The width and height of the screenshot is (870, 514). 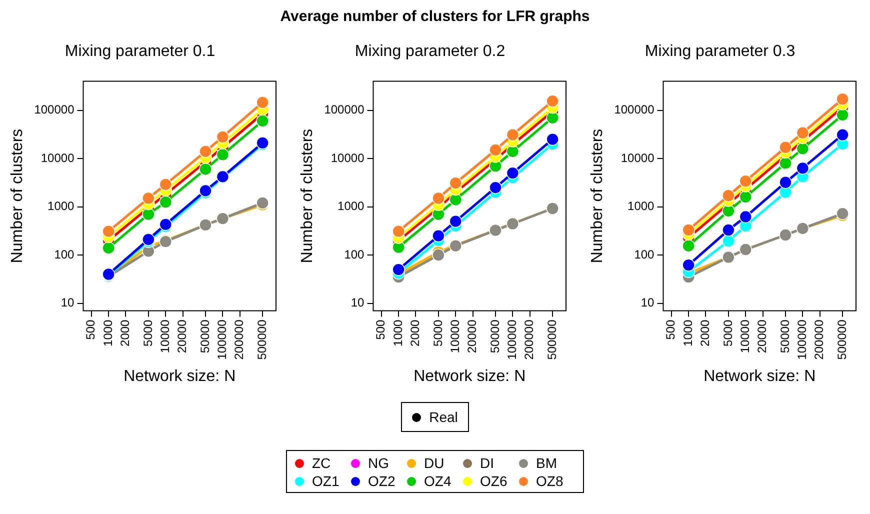 I want to click on chart-title: Average number of clusters for LFR graphs, so click(x=435, y=16).